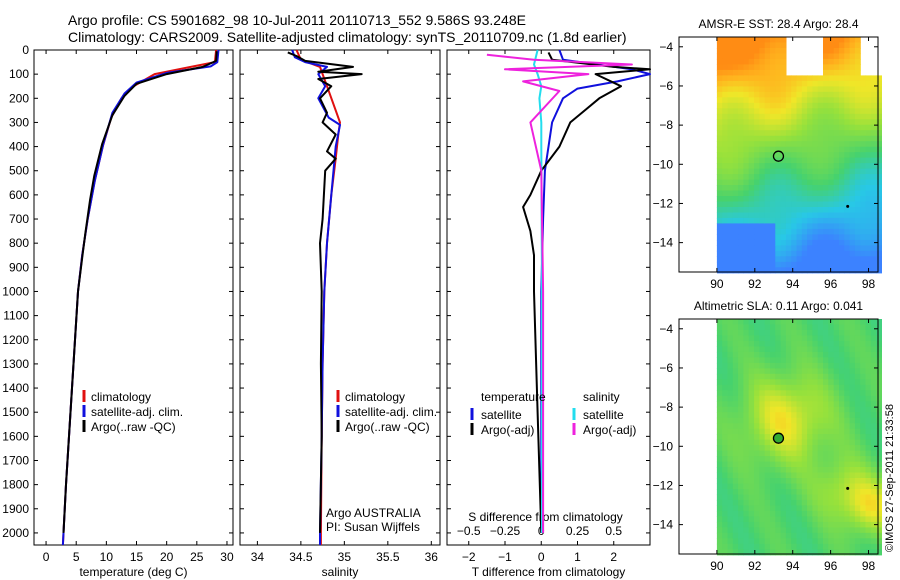 The image size is (900, 580). I want to click on difference-xtick-label: −2, so click(469, 557).